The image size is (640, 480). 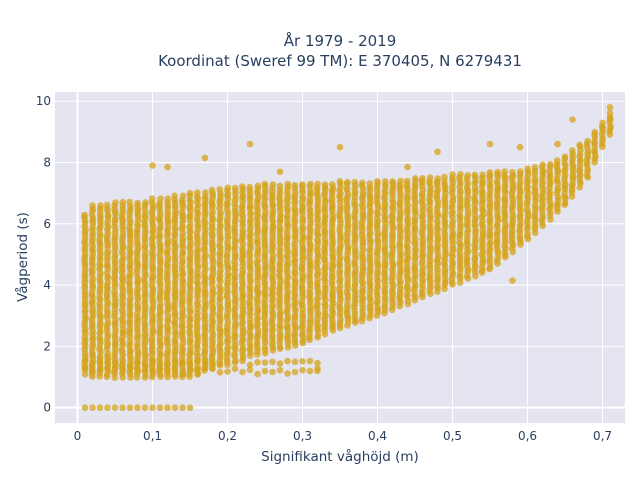 What do you see at coordinates (302, 436) in the screenshot?
I see `x-tick-label: 0,3` at bounding box center [302, 436].